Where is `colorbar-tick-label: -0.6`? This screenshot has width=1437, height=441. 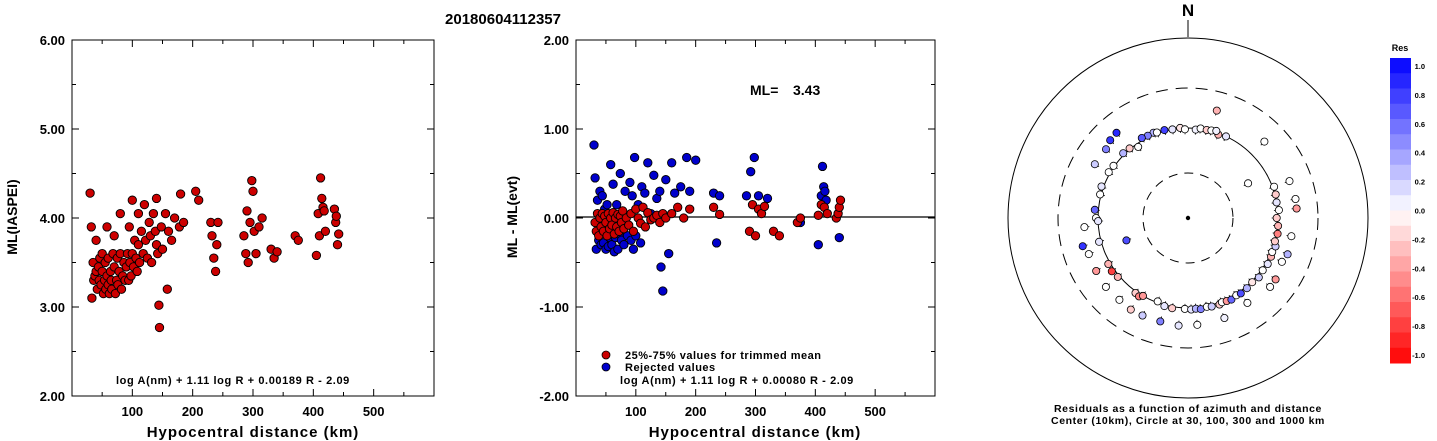
colorbar-tick-label: -0.6 is located at coordinates (1418, 297).